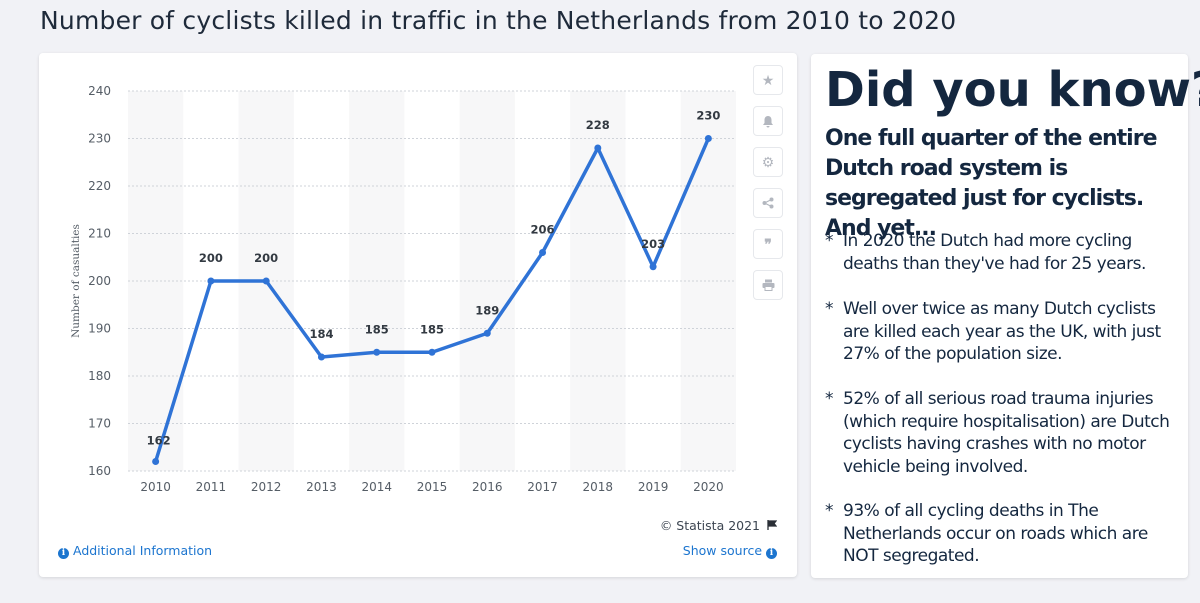 The height and width of the screenshot is (603, 1200). I want to click on x-tick-label: 2019, so click(653, 487).